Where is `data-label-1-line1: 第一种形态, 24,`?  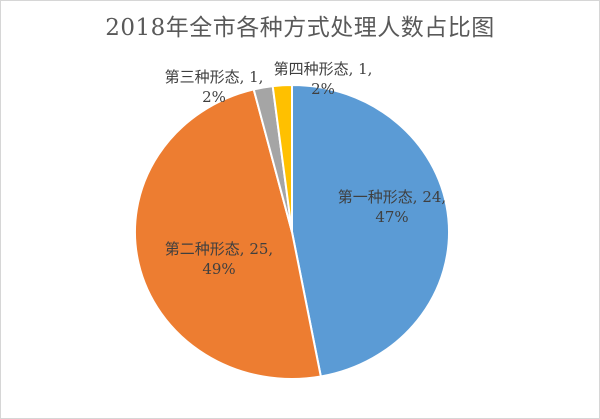
data-label-1-line1: 第一种形态, 24, is located at coordinates (392, 197).